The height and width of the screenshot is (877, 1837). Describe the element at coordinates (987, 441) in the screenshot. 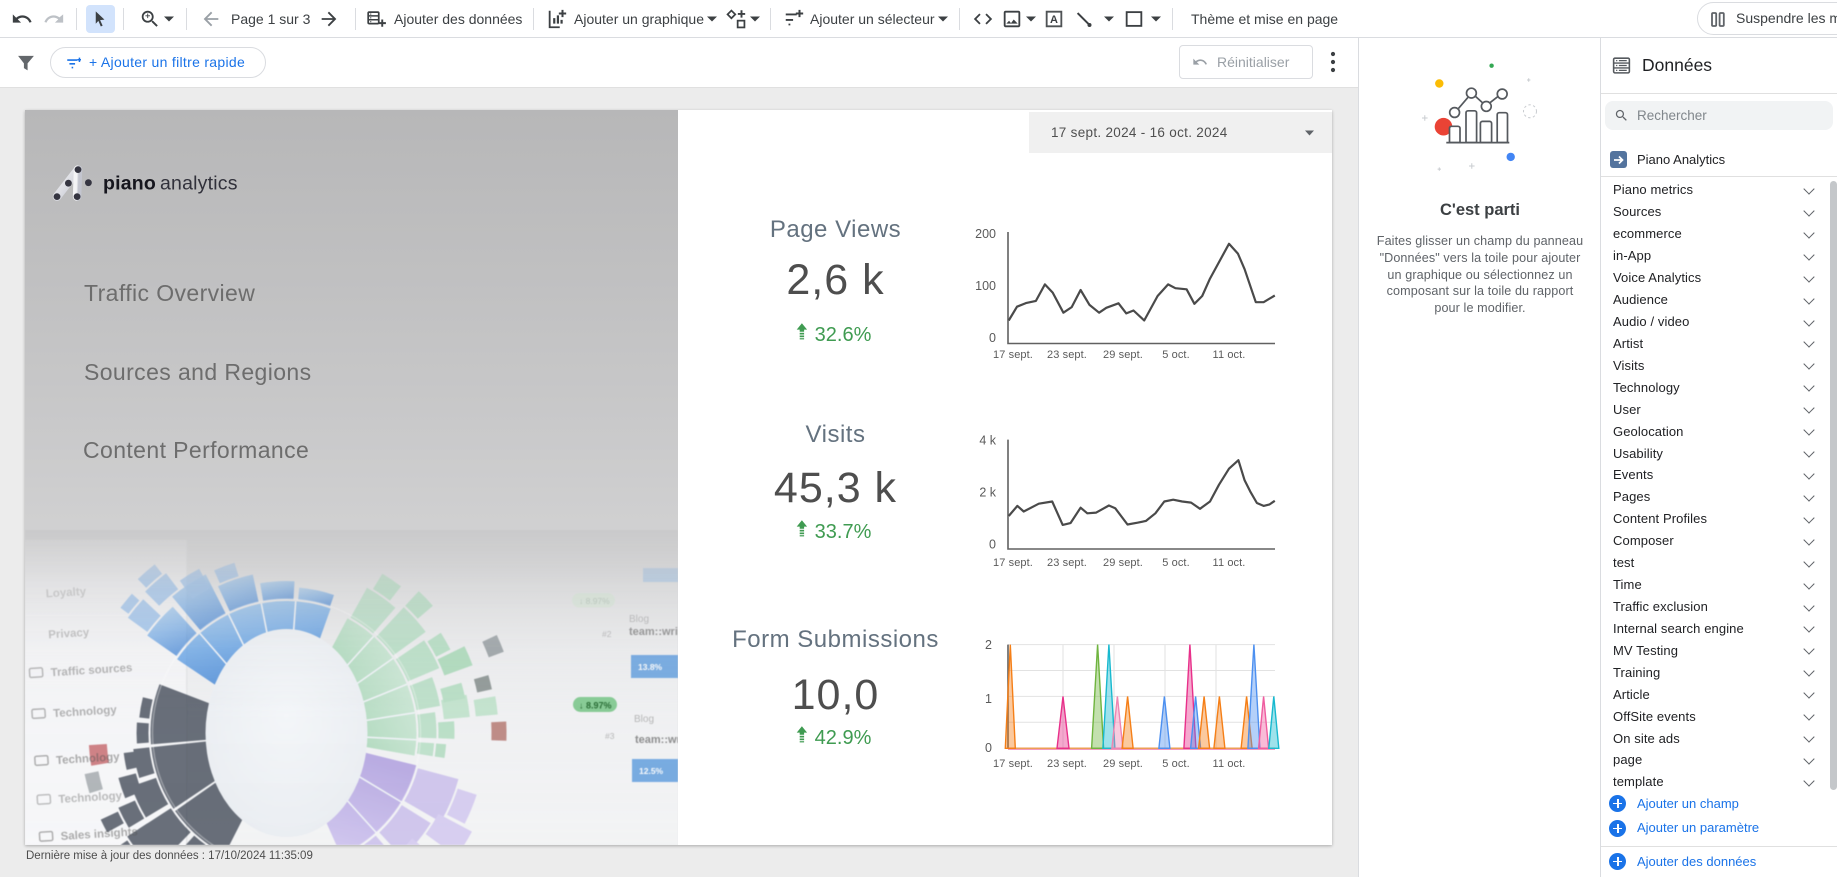

I see `svg-text: 4 k` at that location.